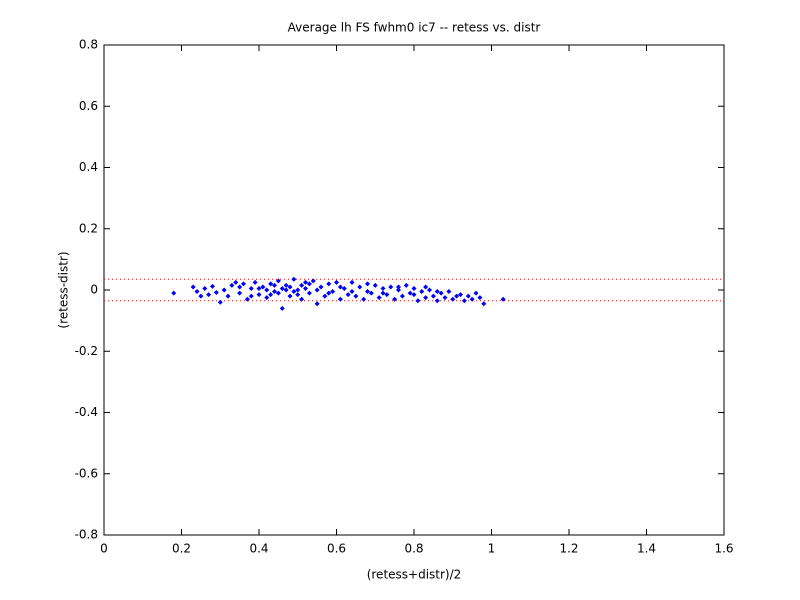  Describe the element at coordinates (336, 549) in the screenshot. I see `x-tick-label: 0.6` at that location.